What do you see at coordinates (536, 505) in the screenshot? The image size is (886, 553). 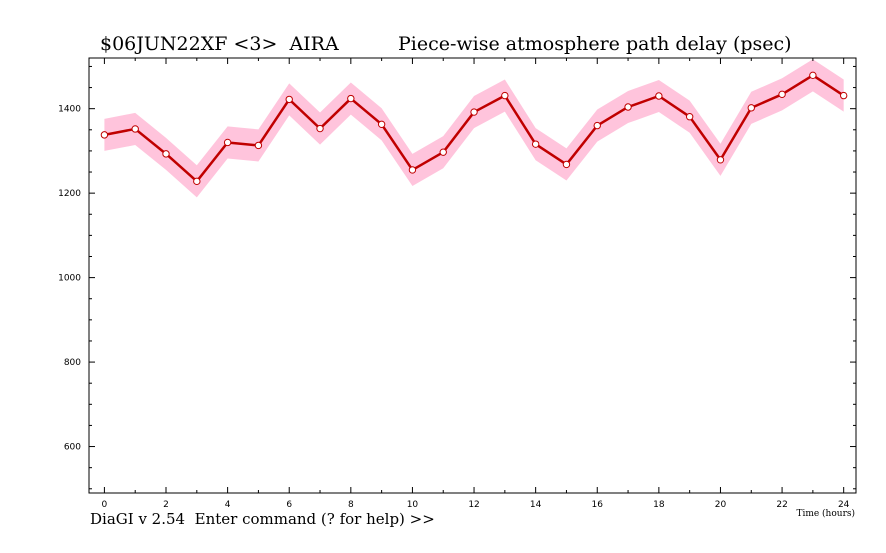 I see `x-tick-label: 14` at bounding box center [536, 505].